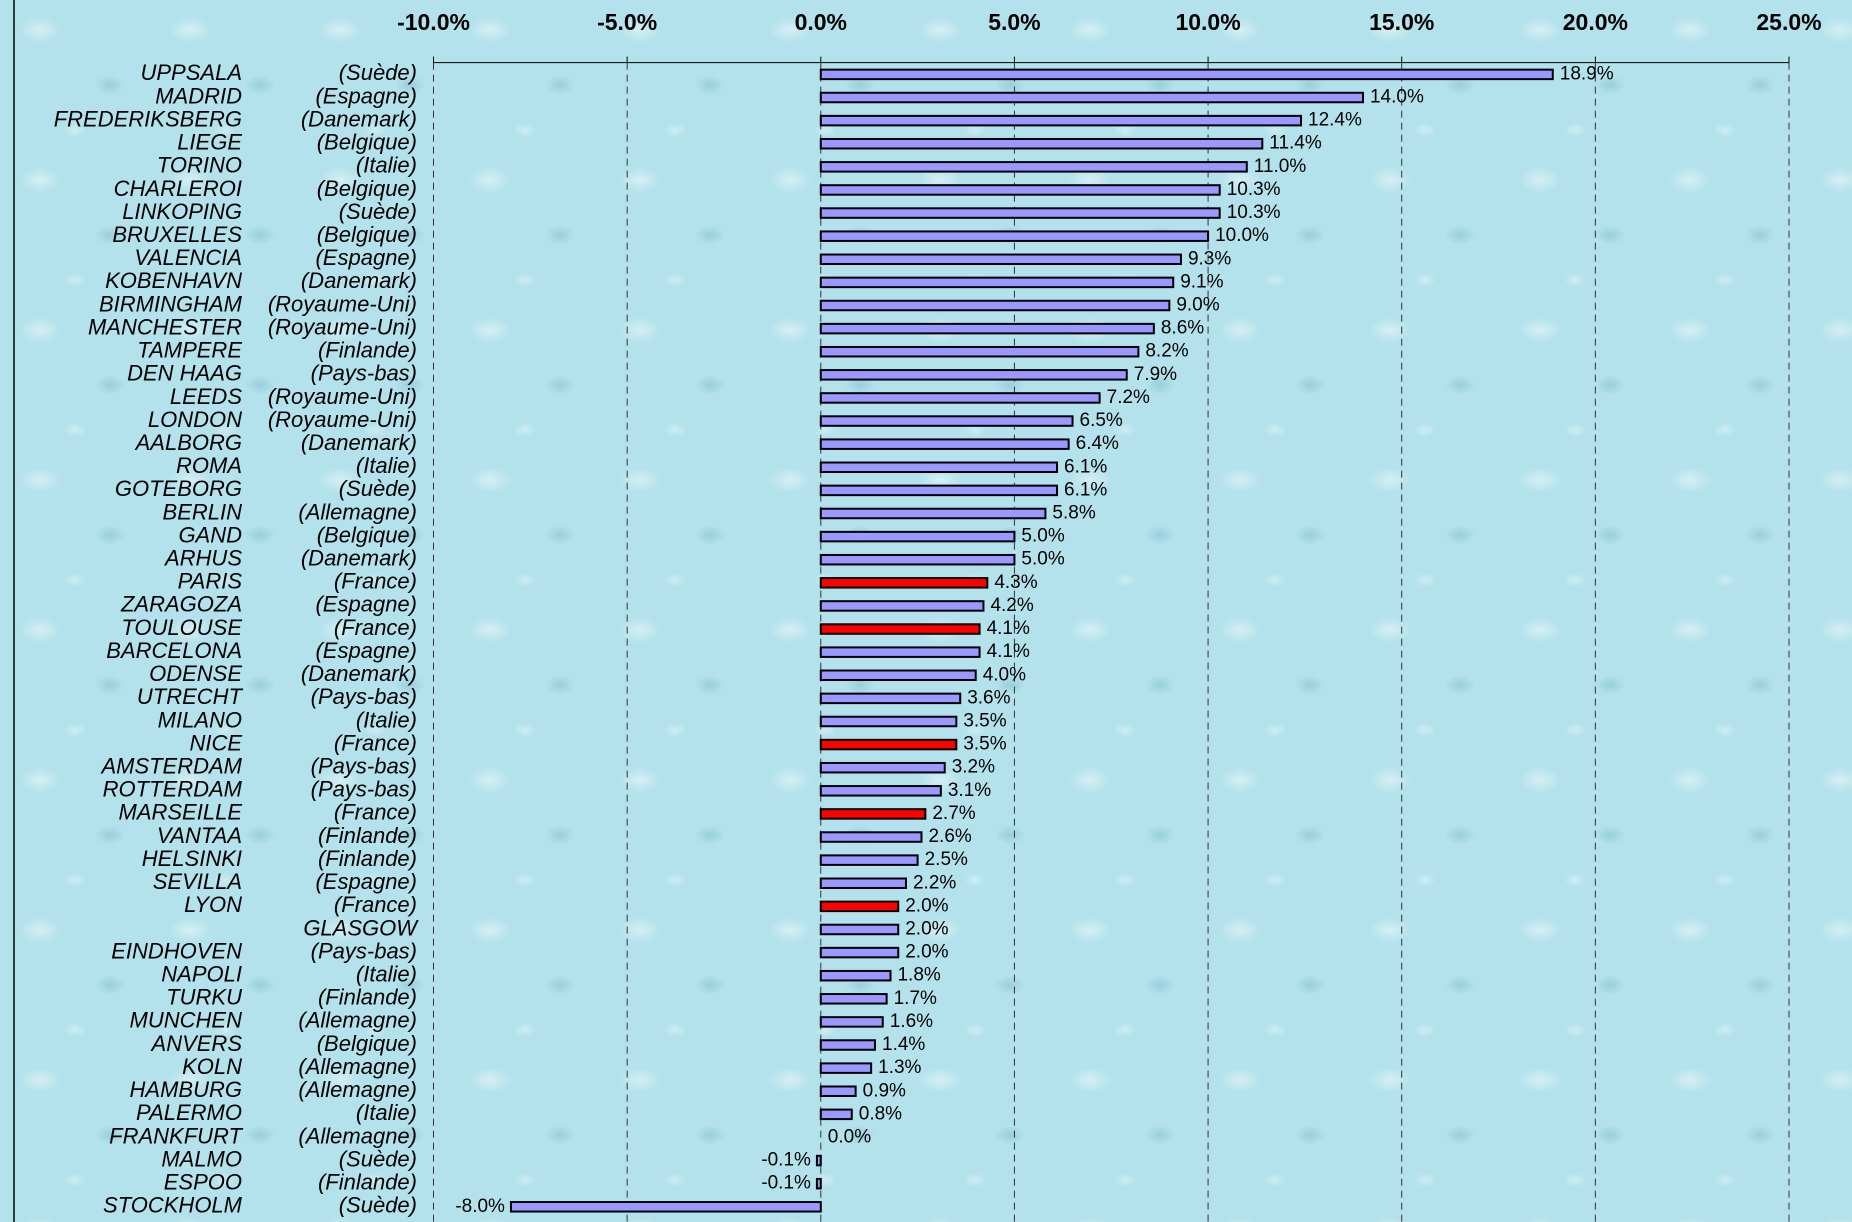  Describe the element at coordinates (480, 1206) in the screenshot. I see `value-label: -8.0%` at that location.